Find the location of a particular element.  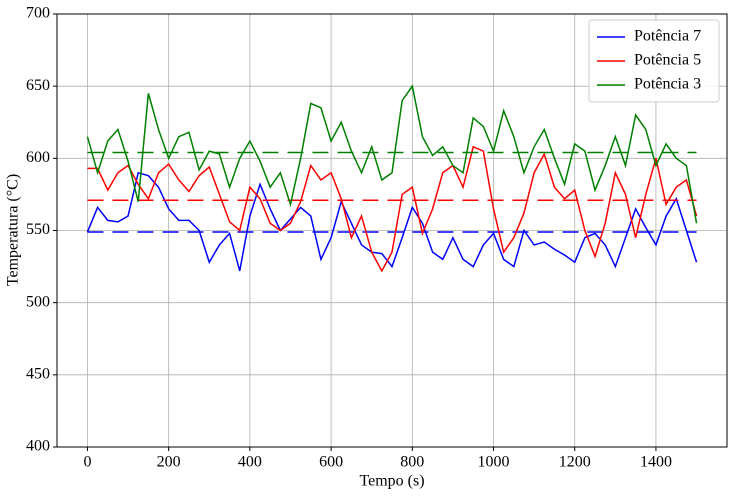

y-tick-label: 400 is located at coordinates (38, 446).